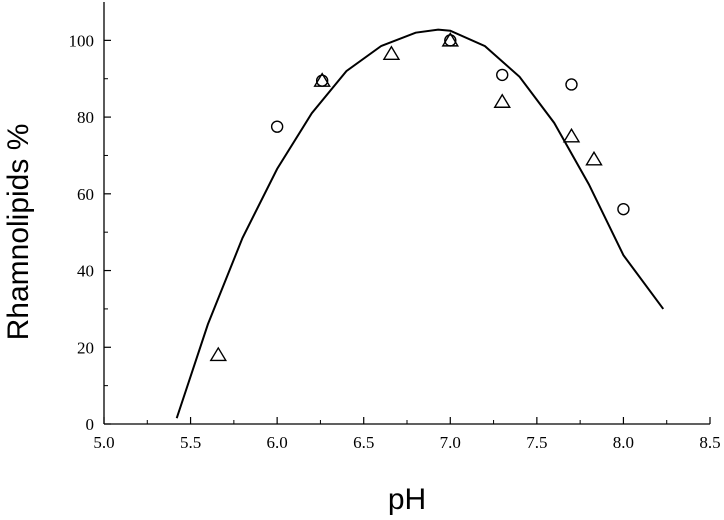 Image resolution: width=724 pixels, height=520 pixels. I want to click on x-axis-title: pH, so click(407, 499).